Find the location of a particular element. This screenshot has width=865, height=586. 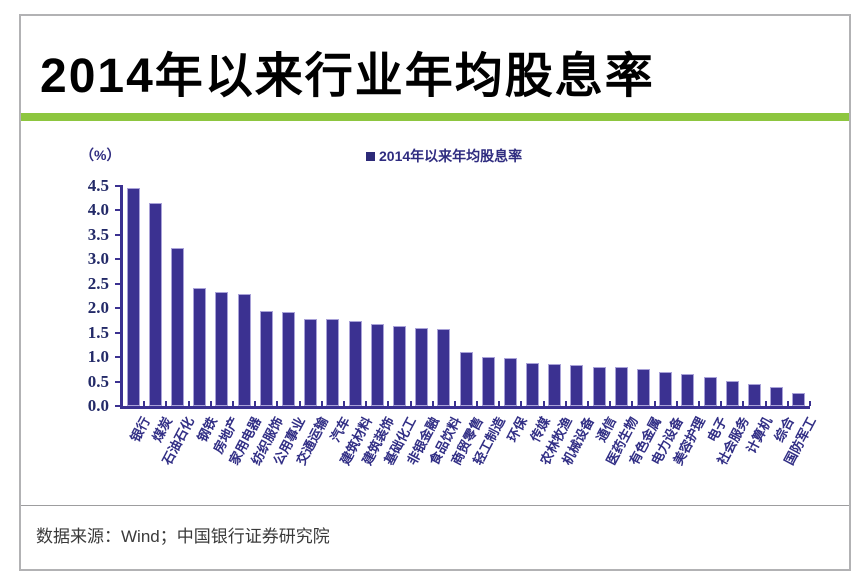

x-axis-label-text: 机械设备 is located at coordinates (578, 441).